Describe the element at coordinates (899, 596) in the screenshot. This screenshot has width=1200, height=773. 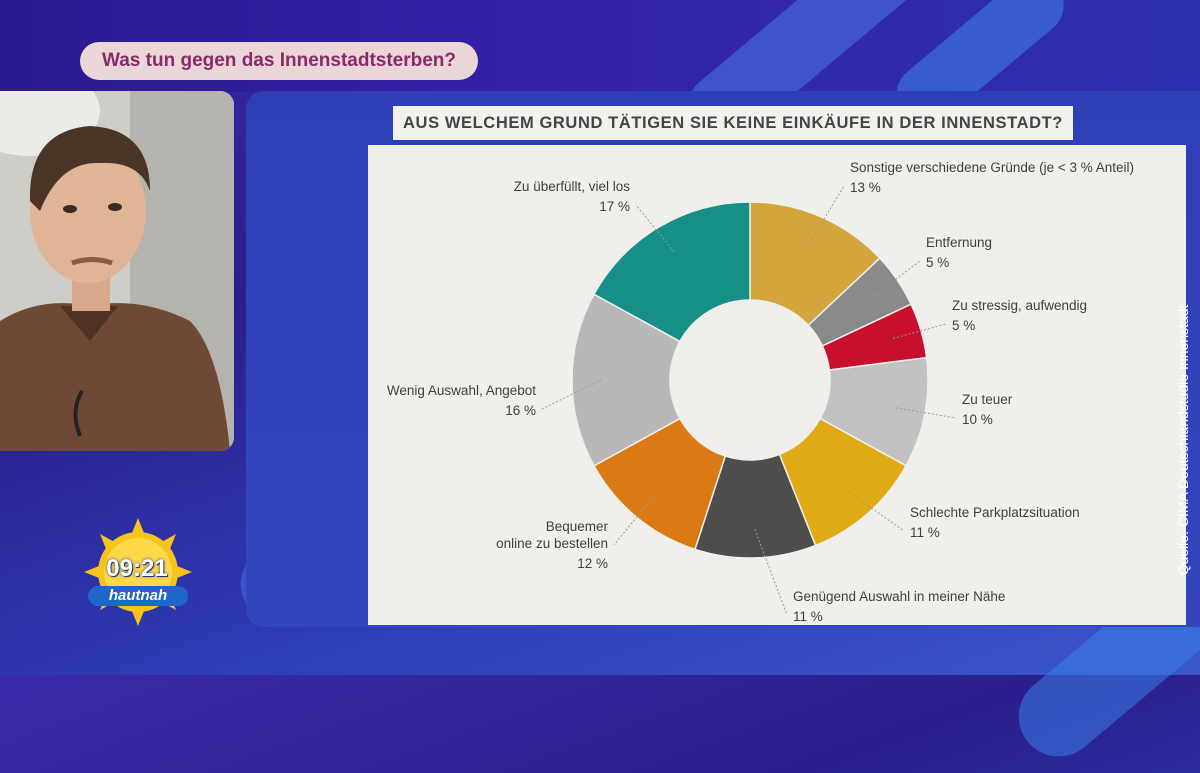
I see `slice-label: Genügend Auswahl in meiner Nähe` at that location.